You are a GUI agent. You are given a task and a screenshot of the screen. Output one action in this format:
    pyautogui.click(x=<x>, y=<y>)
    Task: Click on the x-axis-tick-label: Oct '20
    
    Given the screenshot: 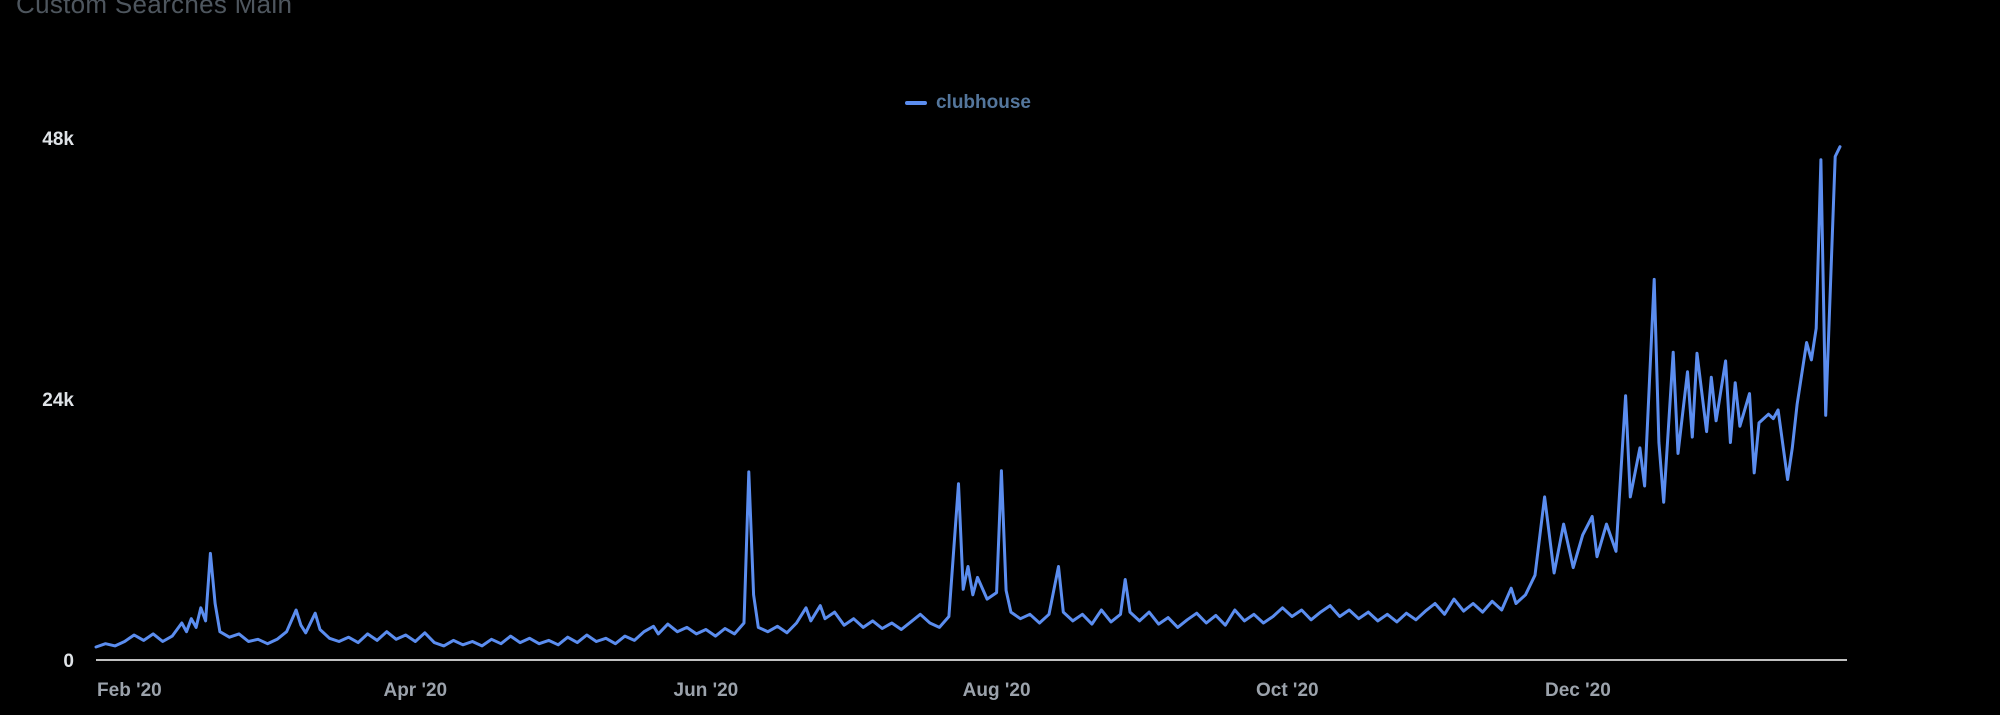 What is the action you would take?
    pyautogui.click(x=1287, y=690)
    